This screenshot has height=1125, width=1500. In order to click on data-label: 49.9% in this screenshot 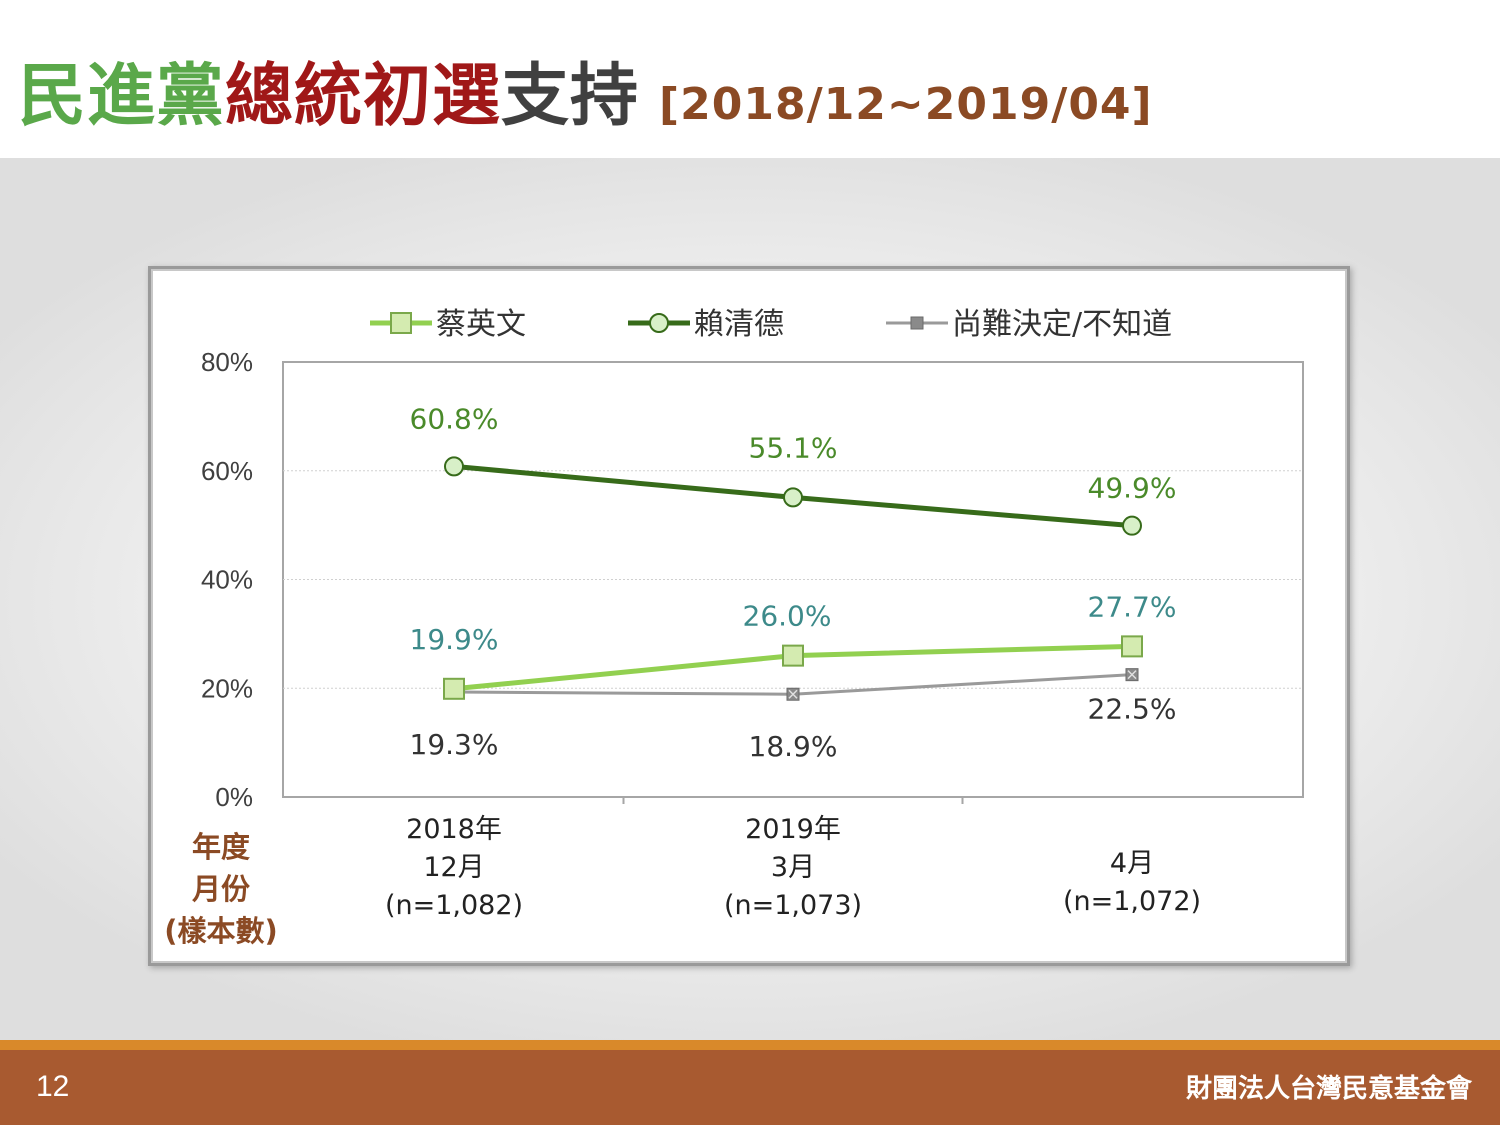, I will do `click(1132, 488)`.